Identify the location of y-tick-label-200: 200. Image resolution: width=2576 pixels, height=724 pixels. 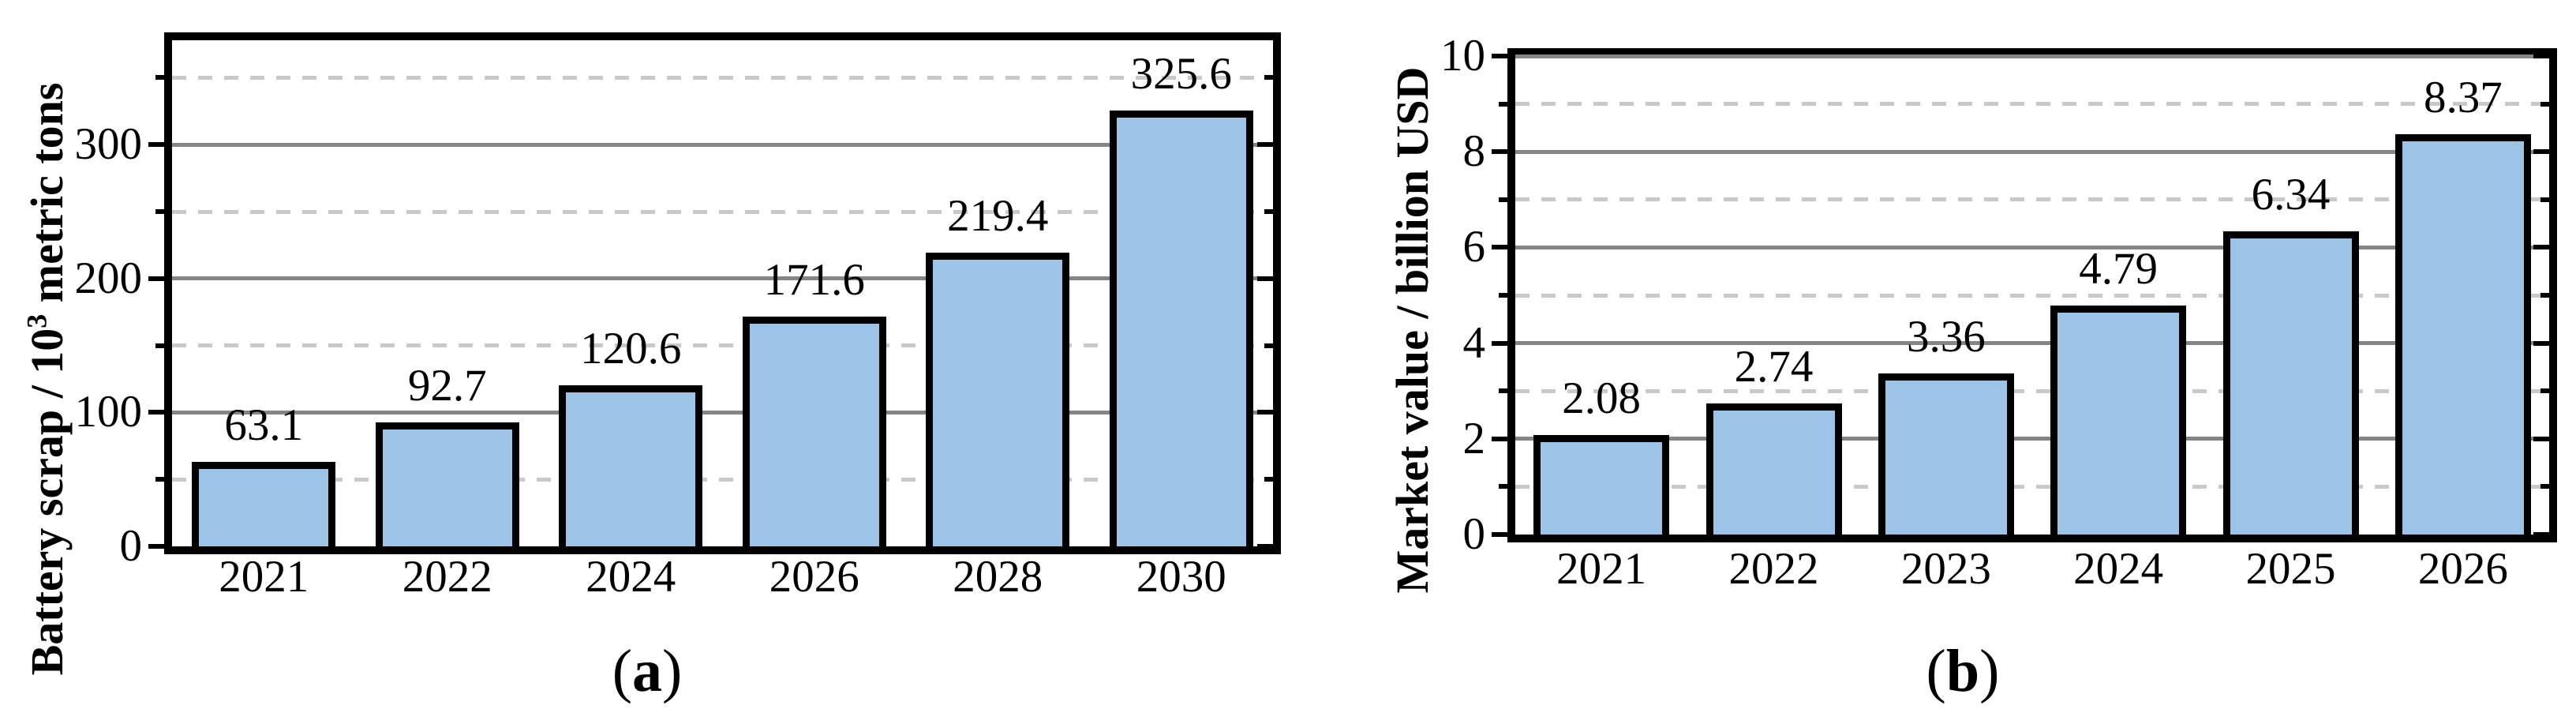
(108, 278).